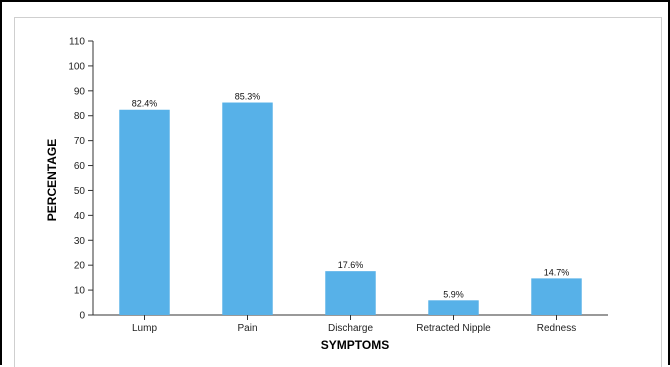 This screenshot has width=670, height=367. Describe the element at coordinates (80, 166) in the screenshot. I see `y-tick-label: 60` at that location.